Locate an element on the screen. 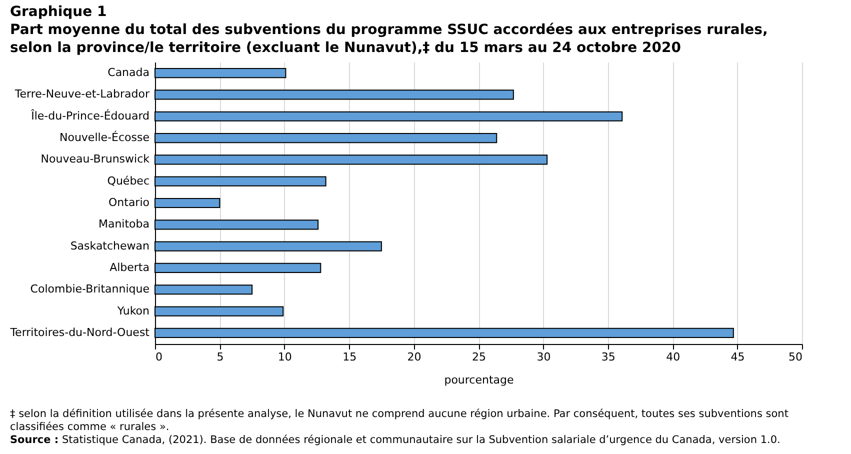  y-tick-label: Nouvelle-Écosse is located at coordinates (104, 137).